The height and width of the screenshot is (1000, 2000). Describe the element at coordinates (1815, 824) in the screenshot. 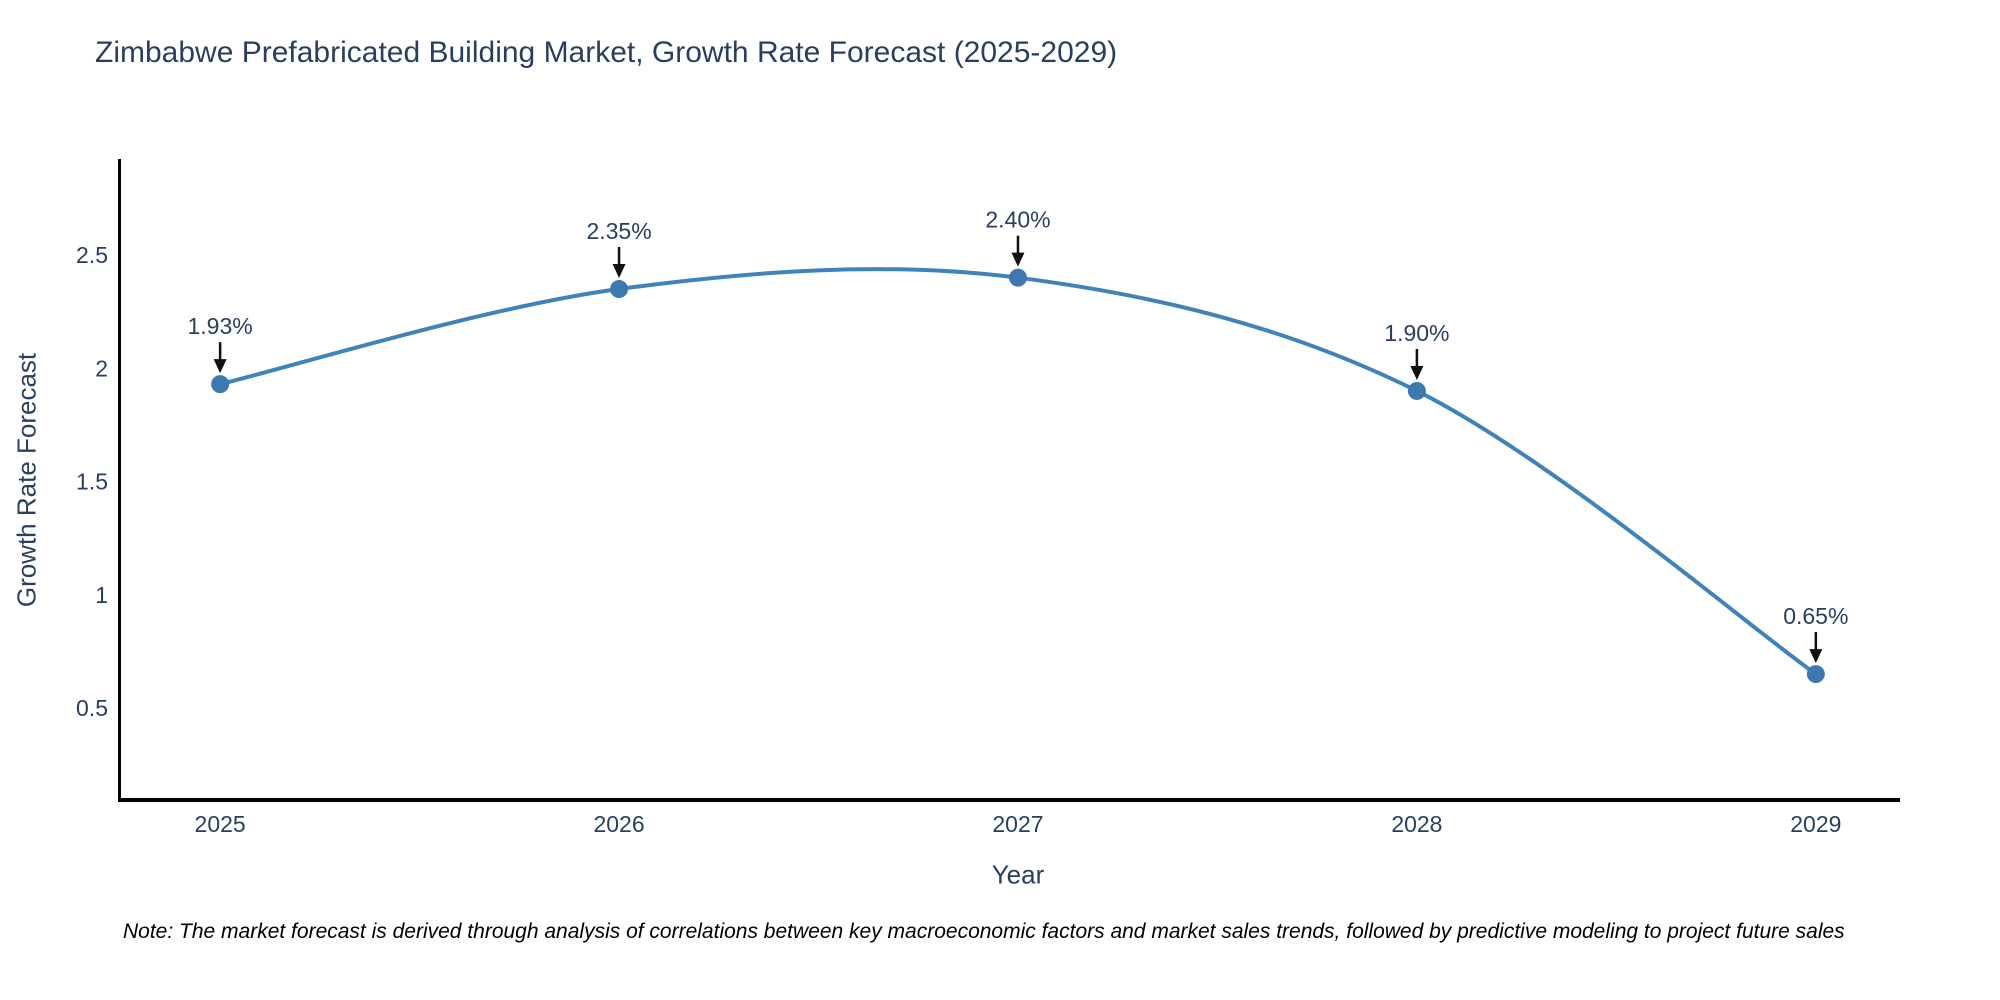

I see `x-tick-label: 2029` at that location.